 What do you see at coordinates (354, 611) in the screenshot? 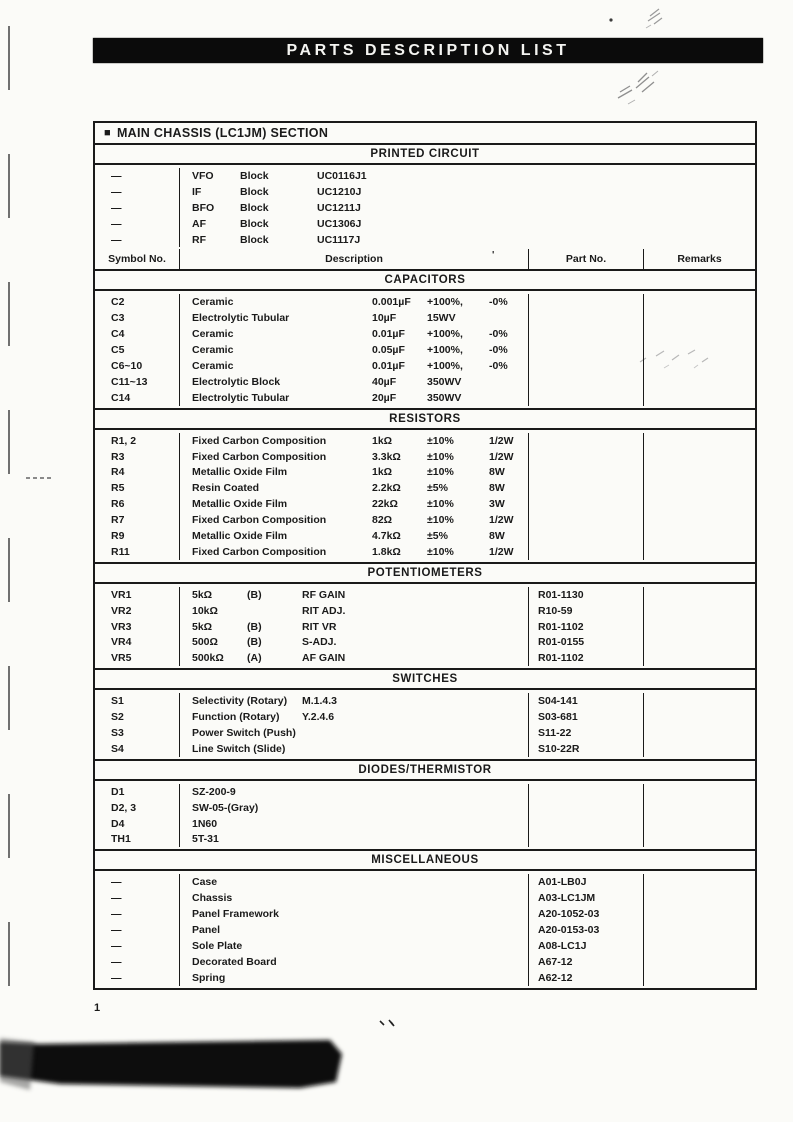
I see `description-cell: 10kΩ RIT ADJ.` at bounding box center [354, 611].